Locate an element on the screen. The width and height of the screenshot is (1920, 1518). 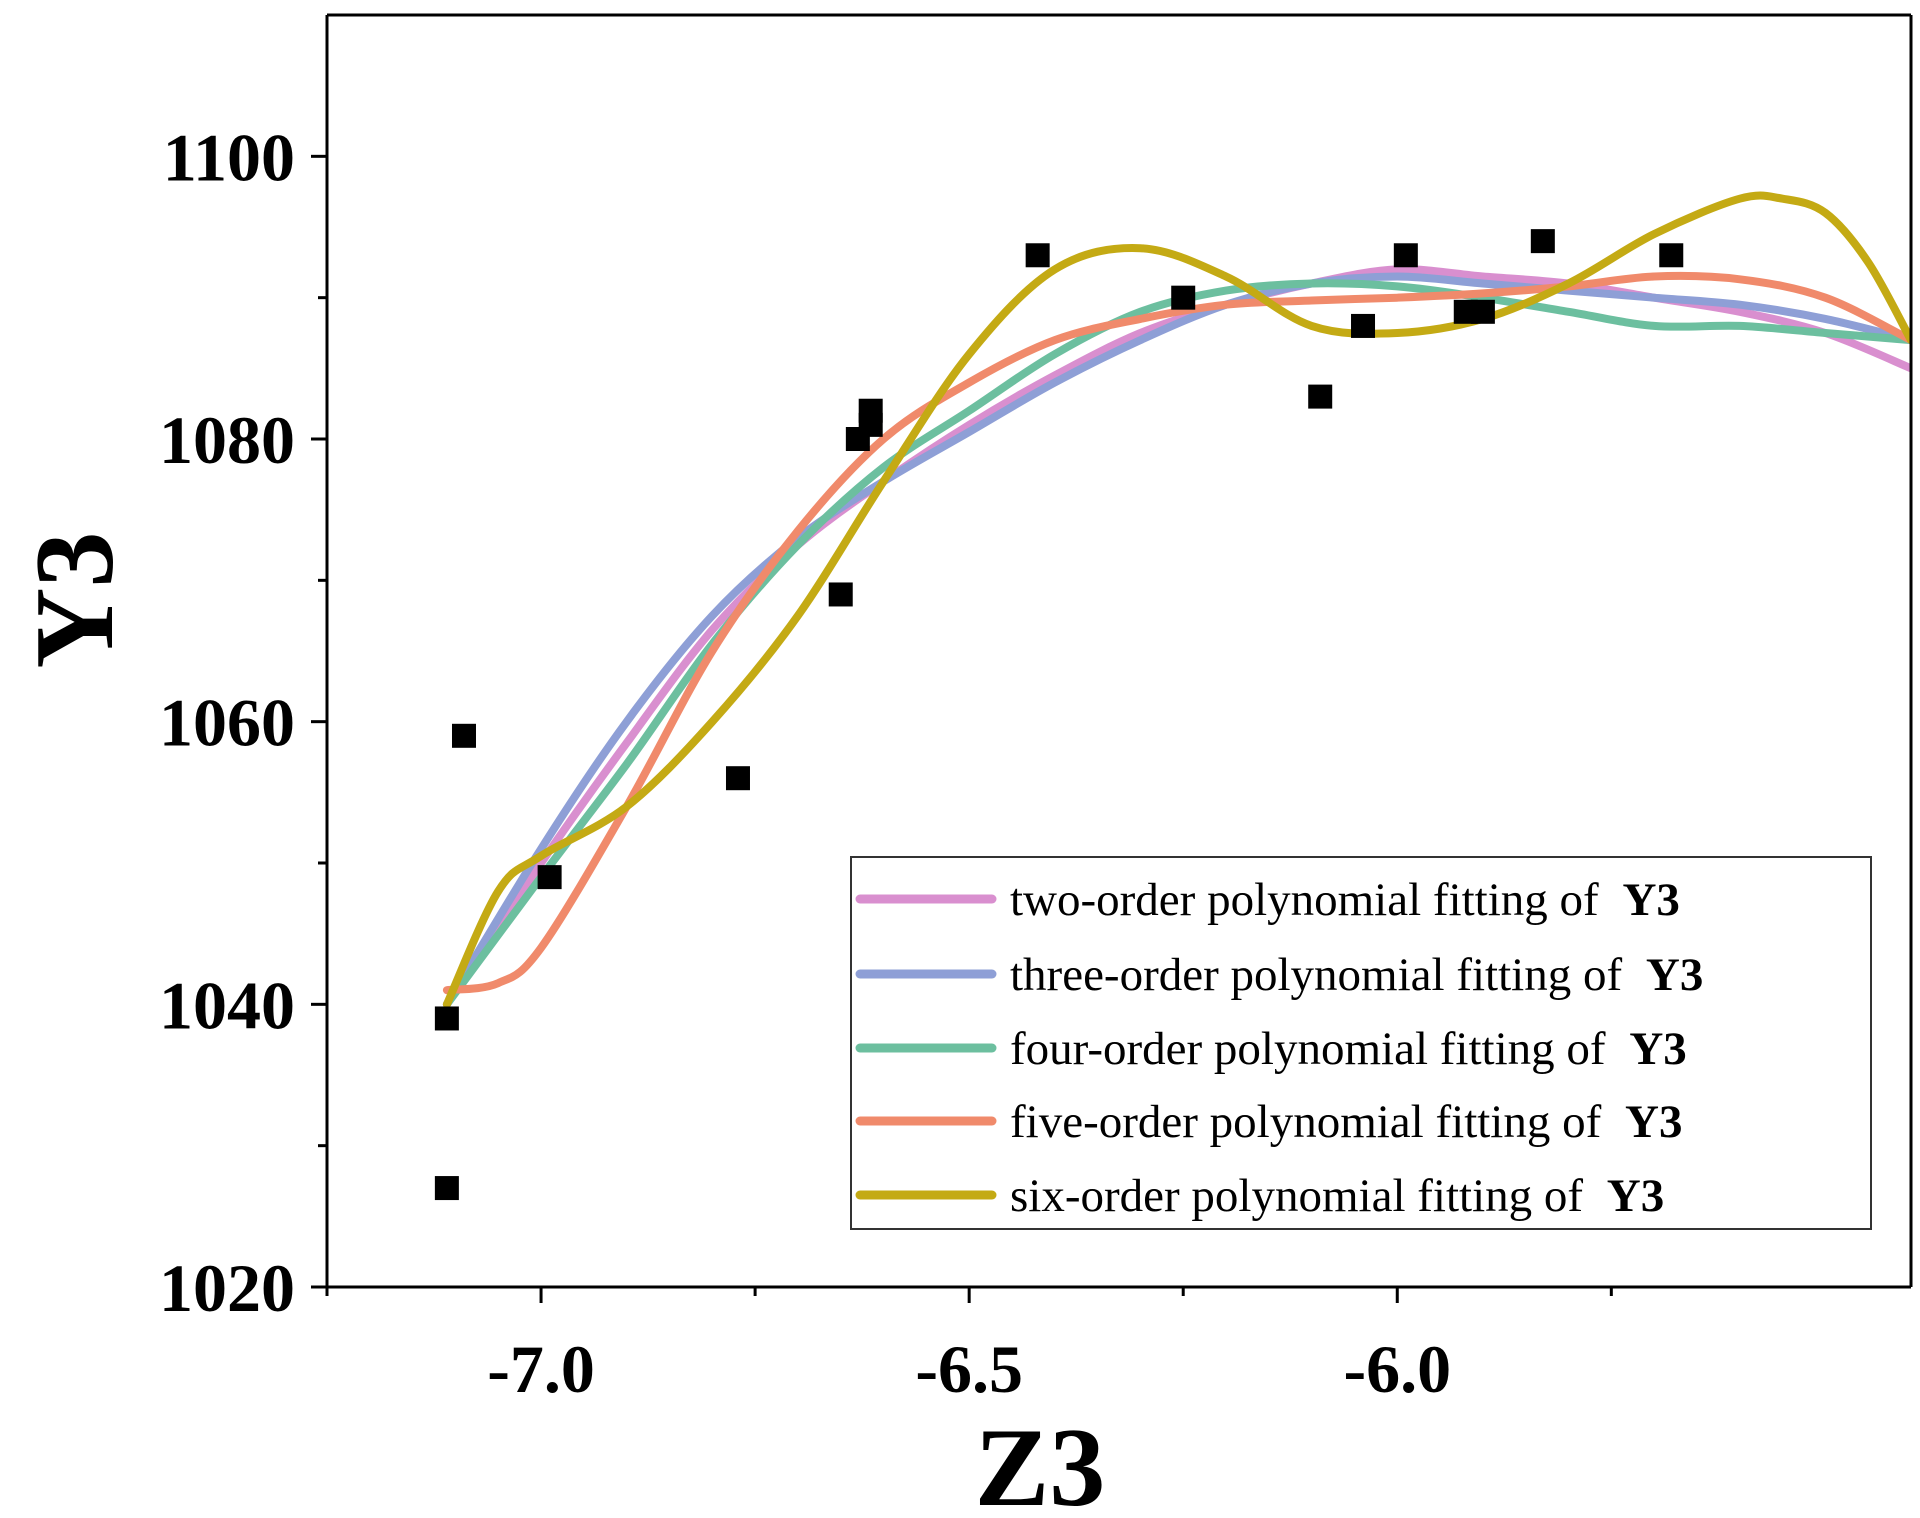
legend-box is located at coordinates (1361, 1043).